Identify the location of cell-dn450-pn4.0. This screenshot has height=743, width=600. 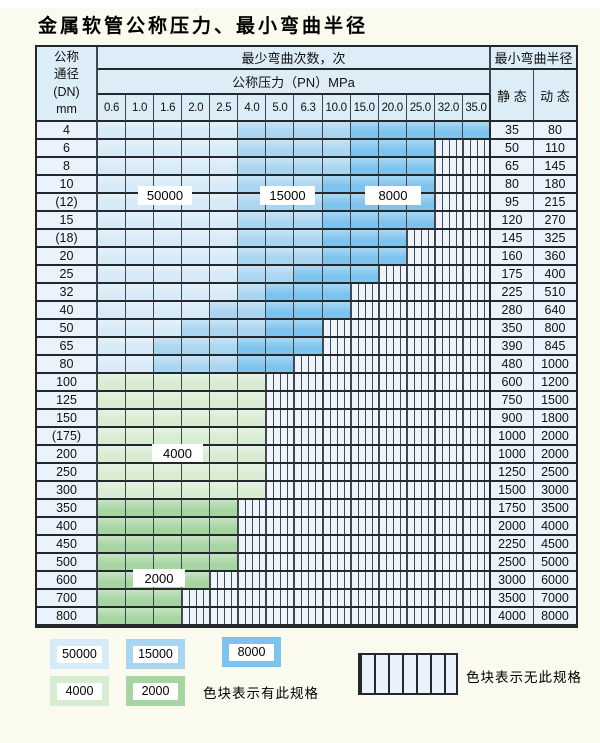
(252, 545).